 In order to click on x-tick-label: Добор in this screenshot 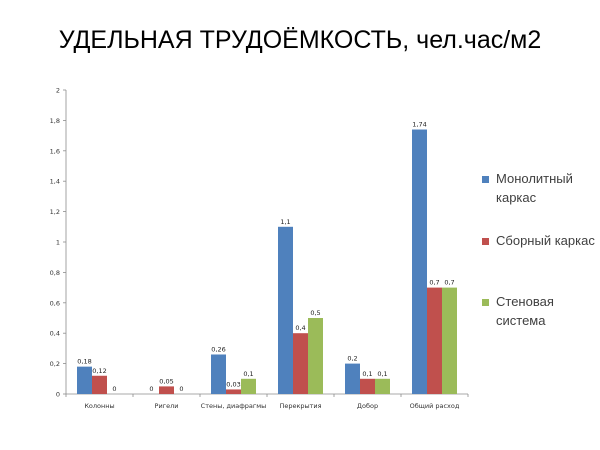, I will do `click(367, 406)`.